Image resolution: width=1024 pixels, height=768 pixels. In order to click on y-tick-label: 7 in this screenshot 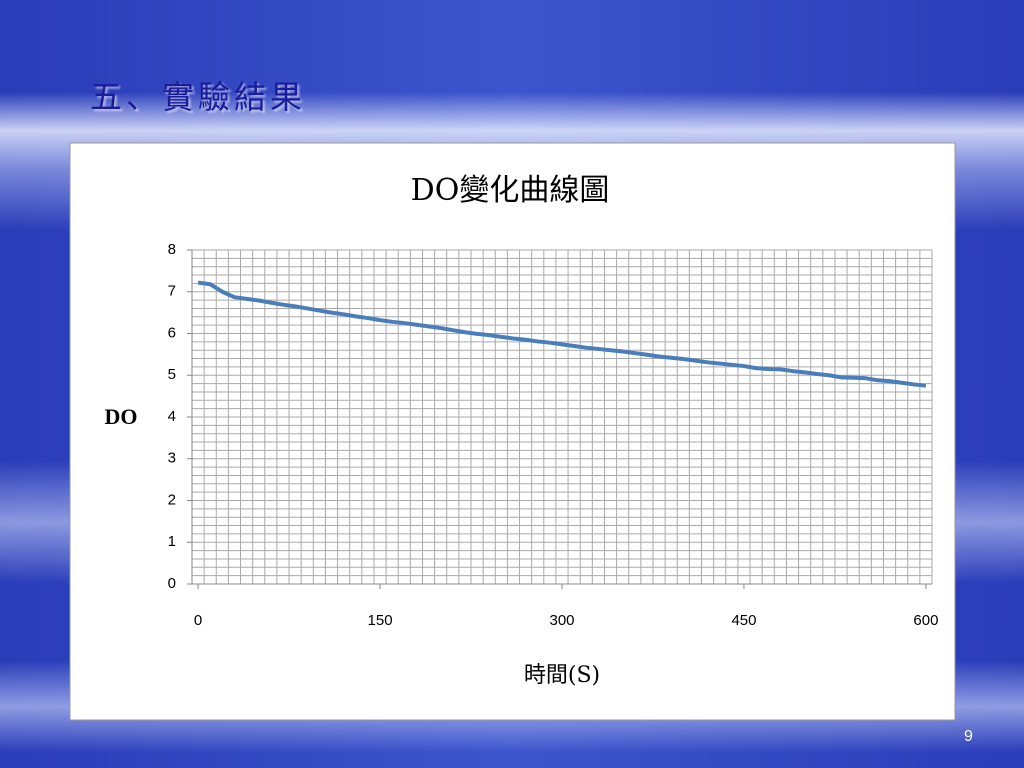, I will do `click(172, 291)`.